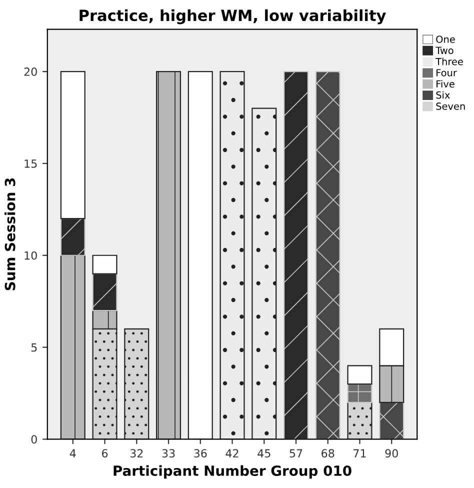  What do you see at coordinates (200, 453) in the screenshot?
I see `x-tick-label: 36` at bounding box center [200, 453].